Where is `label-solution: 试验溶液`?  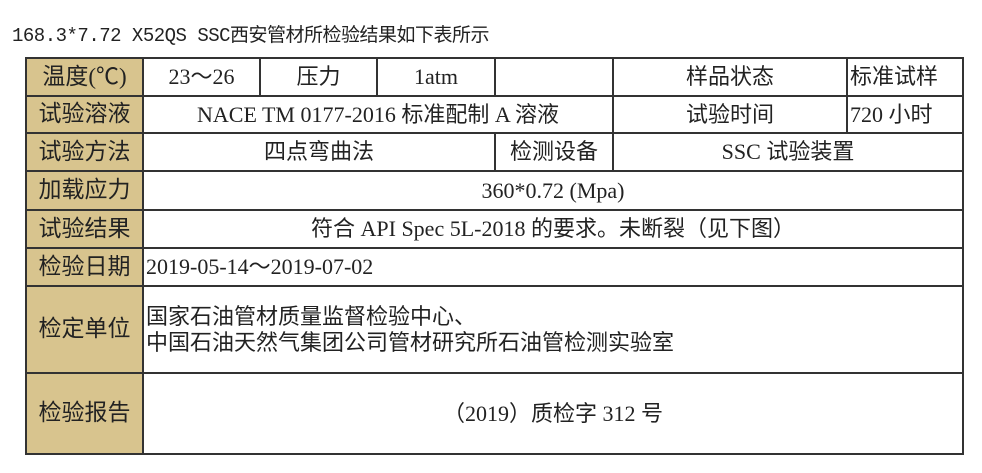 label-solution: 试验溶液 is located at coordinates (84, 114).